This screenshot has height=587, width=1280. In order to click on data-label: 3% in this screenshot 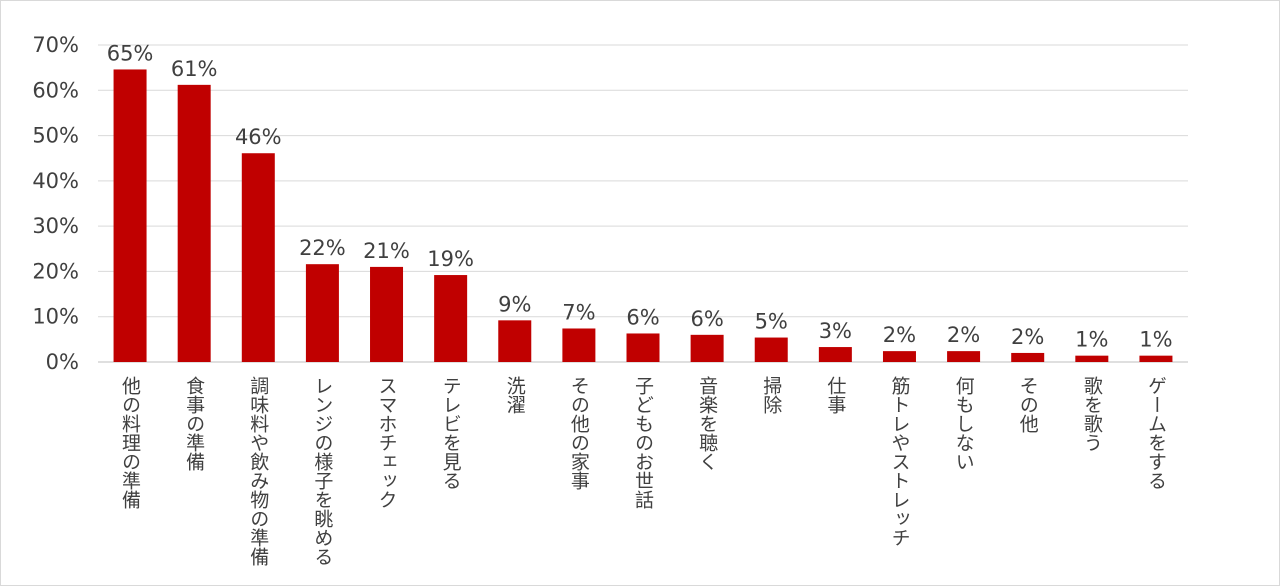, I will do `click(835, 331)`.